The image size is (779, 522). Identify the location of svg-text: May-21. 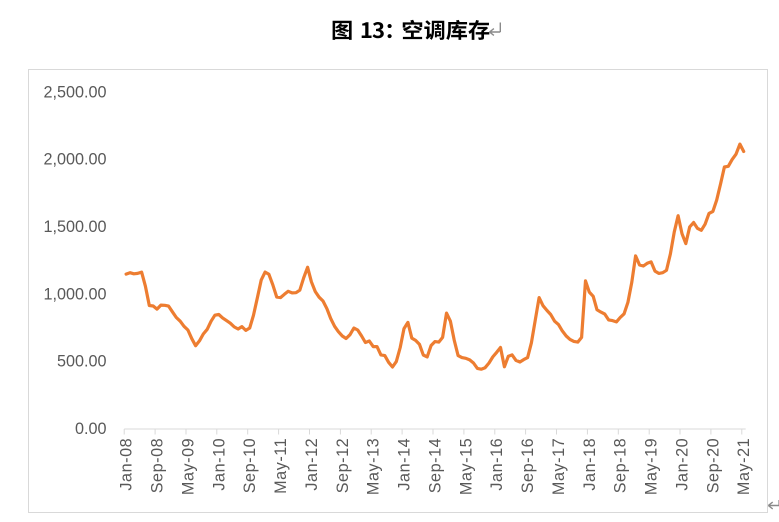
(744, 466).